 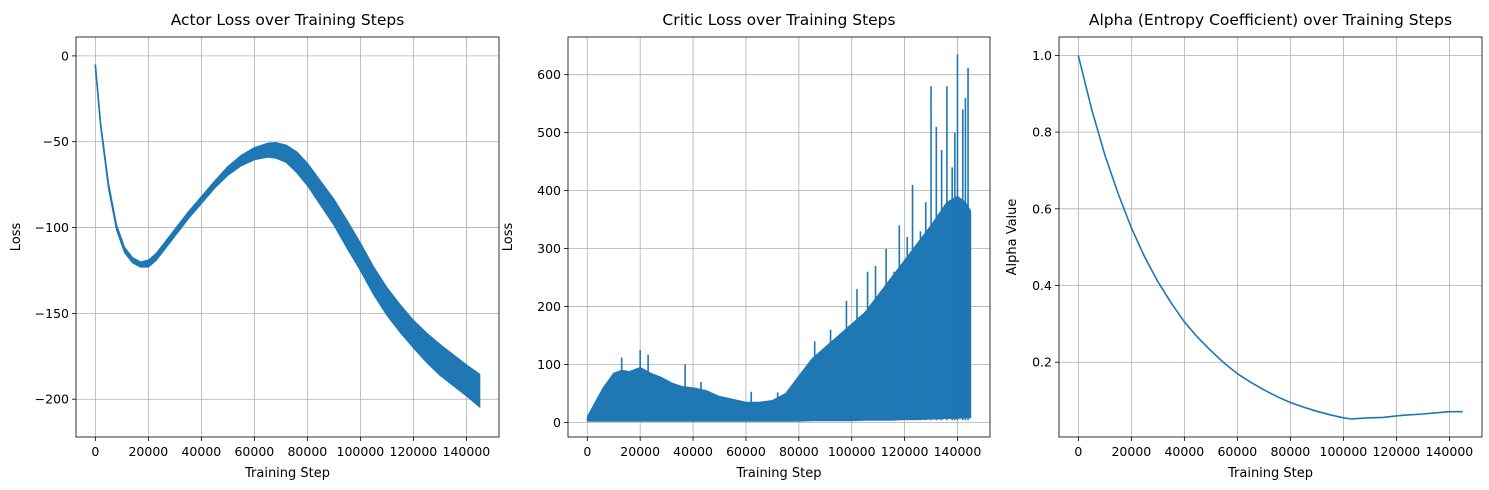 I want to click on critic-loss-y-tick-label: 400, so click(x=549, y=190).